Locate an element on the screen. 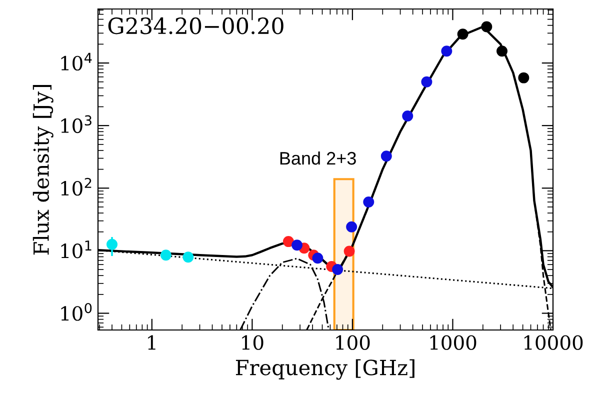  y-tick-label: 10$^{2}$ is located at coordinates (76, 187).